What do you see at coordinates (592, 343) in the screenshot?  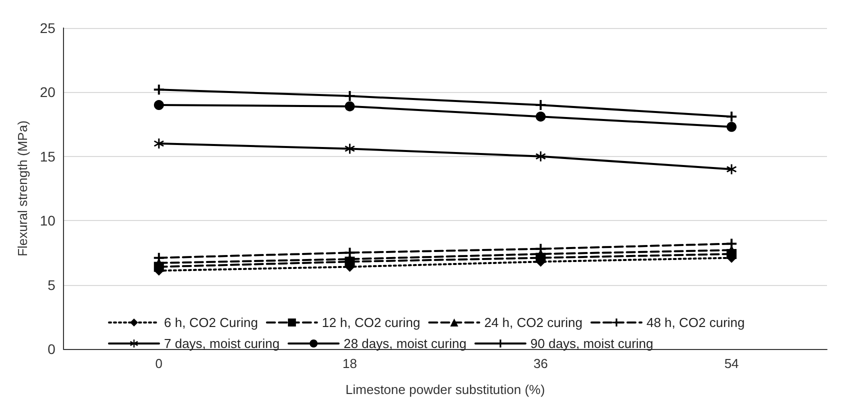 I see `legend-label: 90 days, moist curing` at bounding box center [592, 343].